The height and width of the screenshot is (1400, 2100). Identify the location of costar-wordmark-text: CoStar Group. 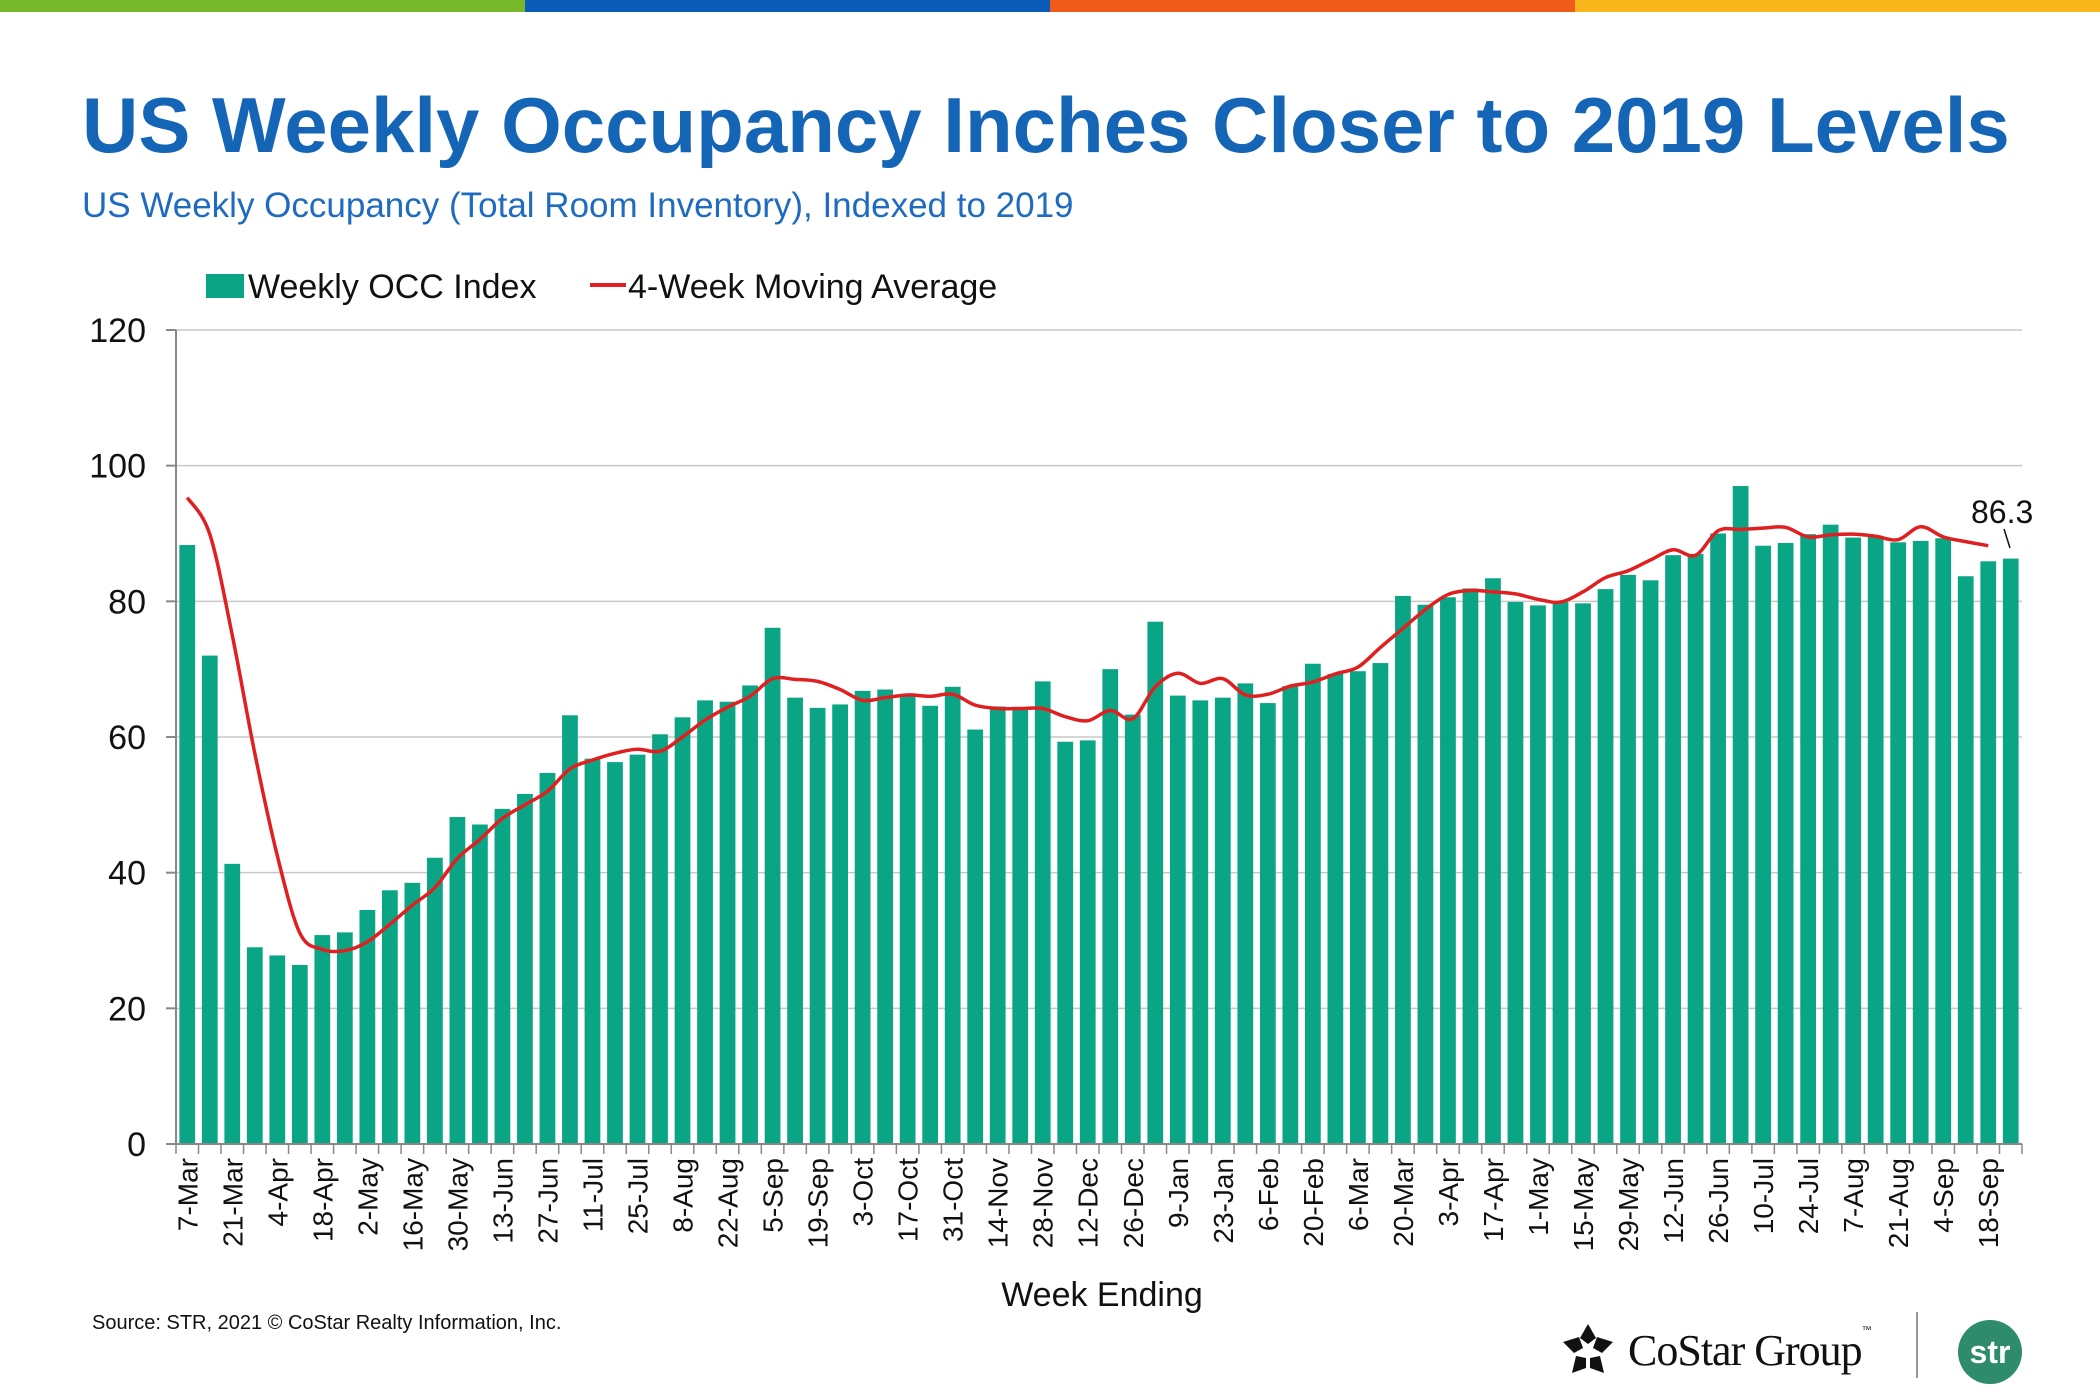
(1745, 1350).